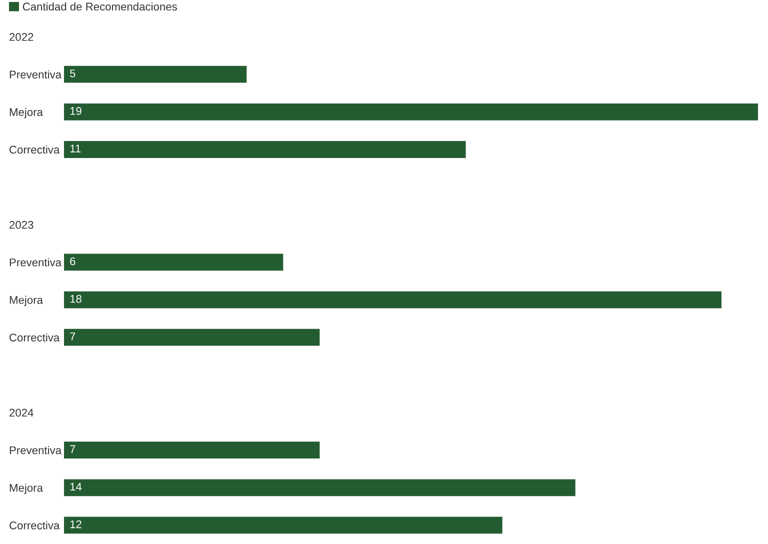 Image resolution: width=768 pixels, height=544 pixels. What do you see at coordinates (73, 74) in the screenshot?
I see `data-label: 5` at bounding box center [73, 74].